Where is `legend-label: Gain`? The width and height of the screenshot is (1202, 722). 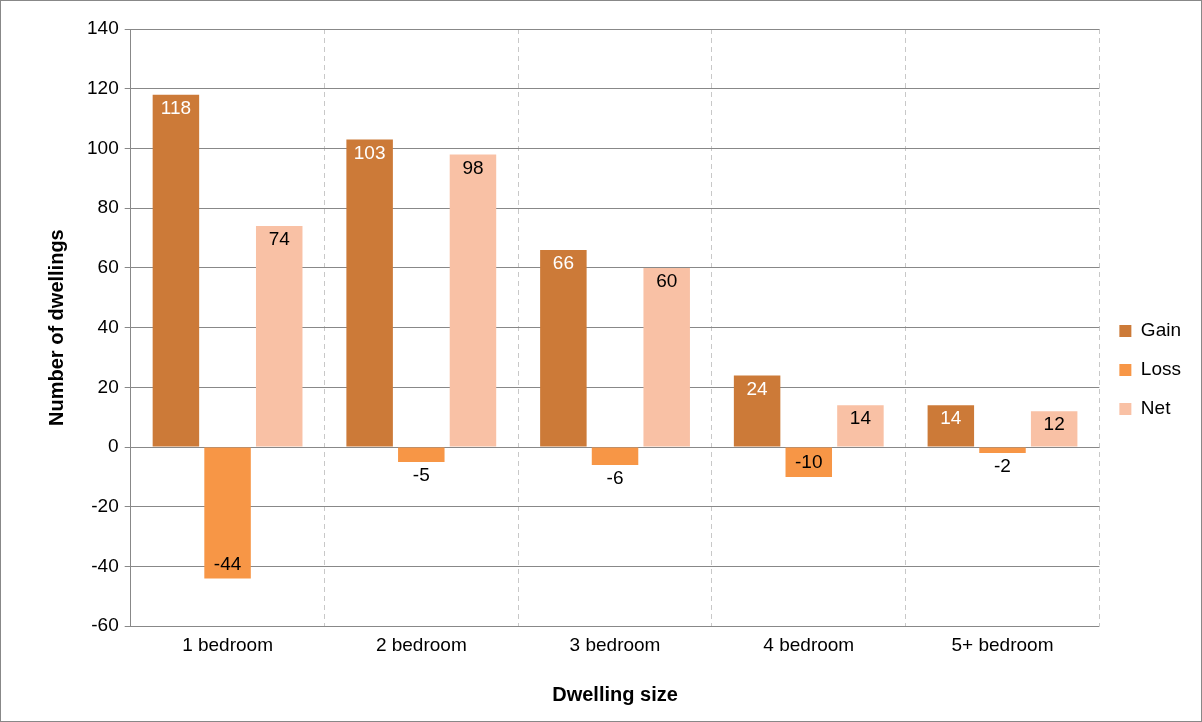 legend-label: Gain is located at coordinates (1161, 330).